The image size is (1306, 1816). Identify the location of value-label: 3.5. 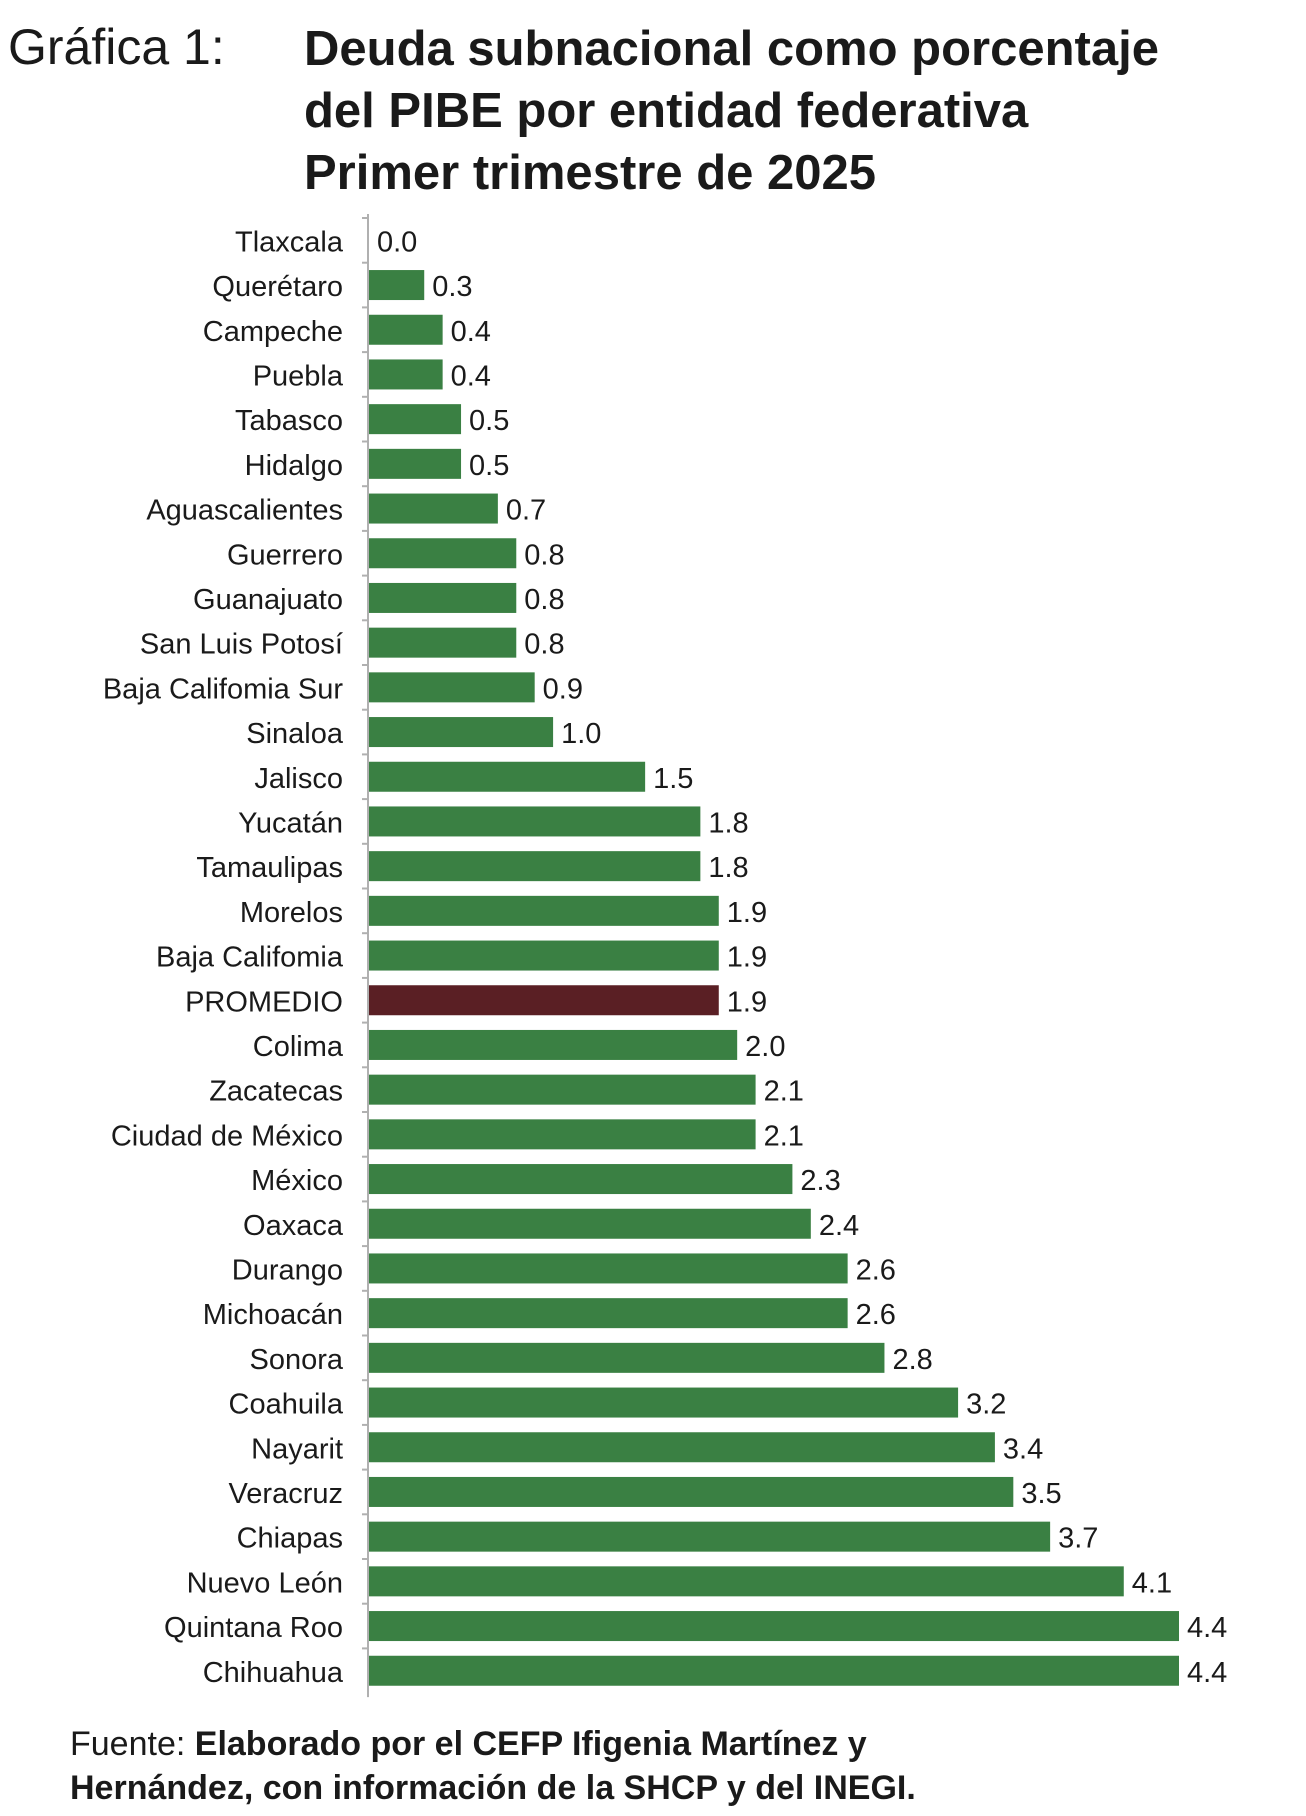
(1041, 1494).